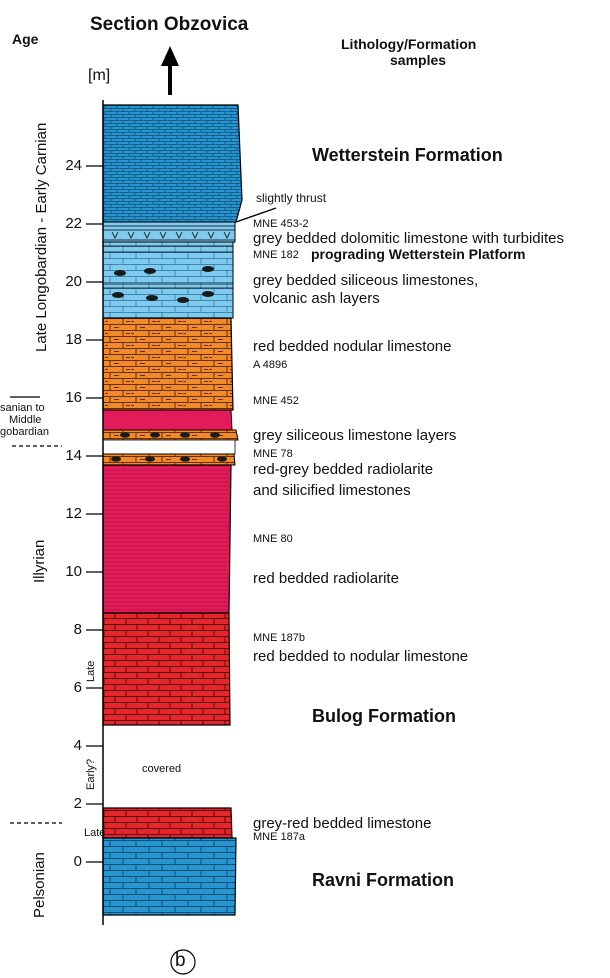  Describe the element at coordinates (73, 223) in the screenshot. I see `axis-tick-label: 22` at that location.